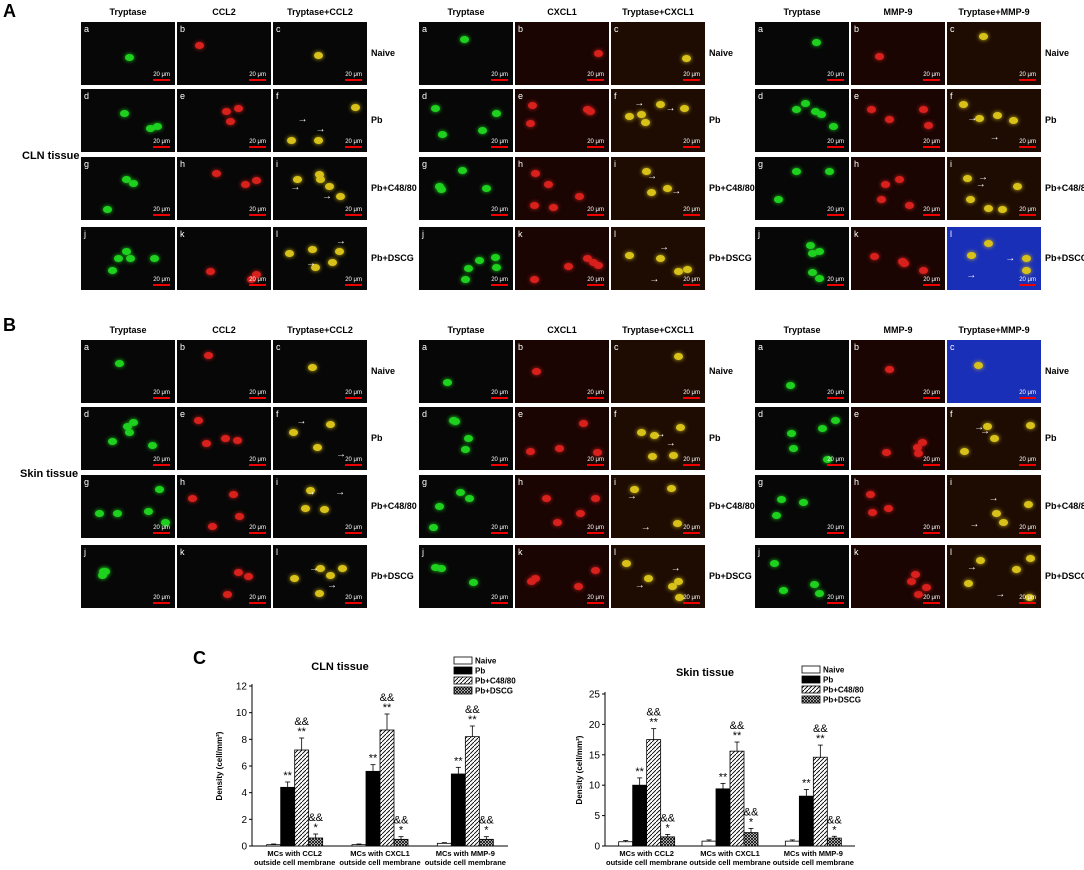  What do you see at coordinates (898, 330) in the screenshot?
I see `column-header: MMP-9` at bounding box center [898, 330].